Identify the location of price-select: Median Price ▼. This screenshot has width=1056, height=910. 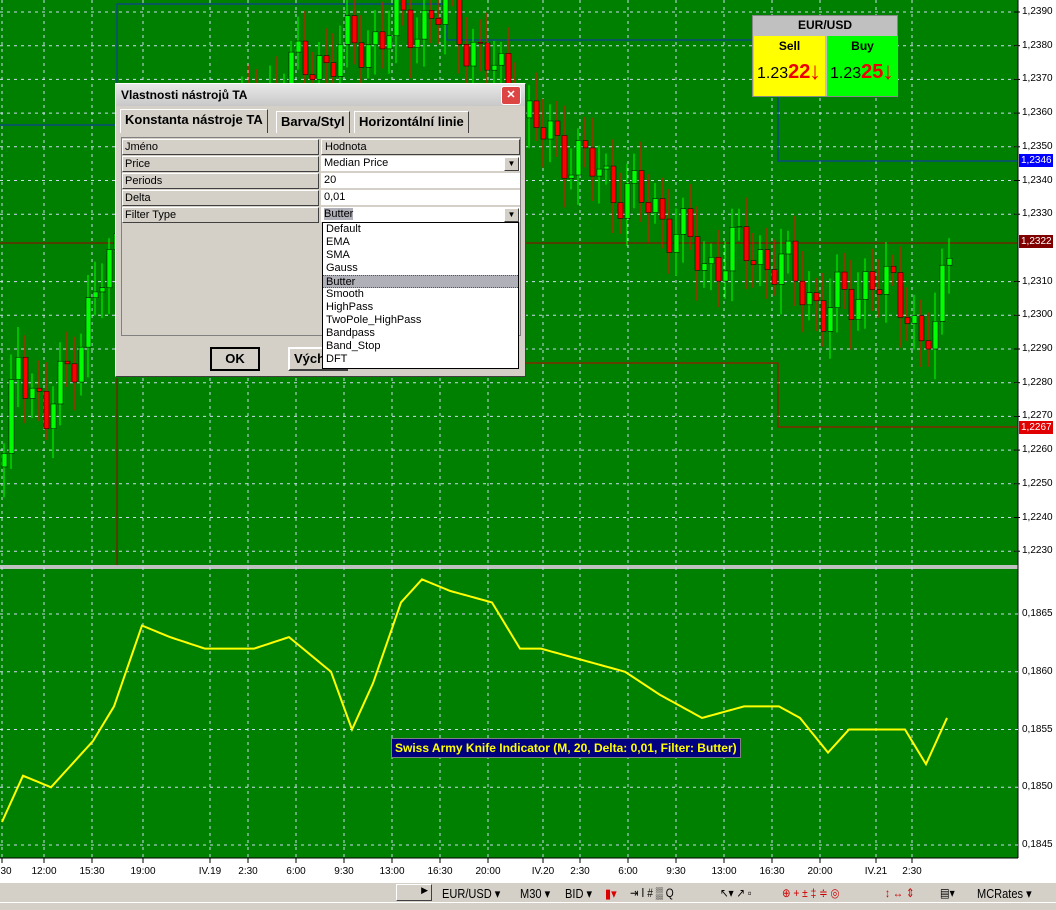
(420, 164).